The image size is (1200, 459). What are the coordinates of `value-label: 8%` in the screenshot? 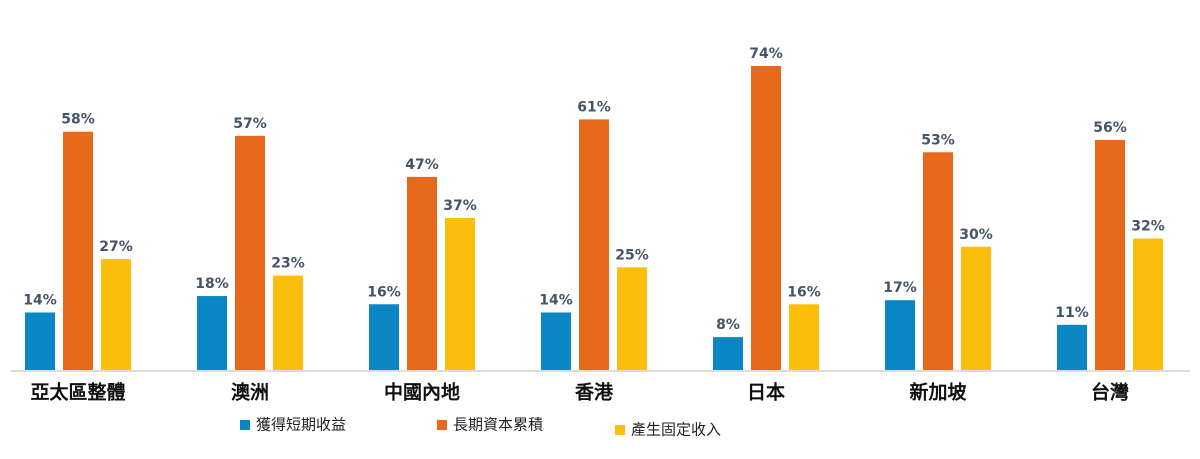 It's located at (728, 325).